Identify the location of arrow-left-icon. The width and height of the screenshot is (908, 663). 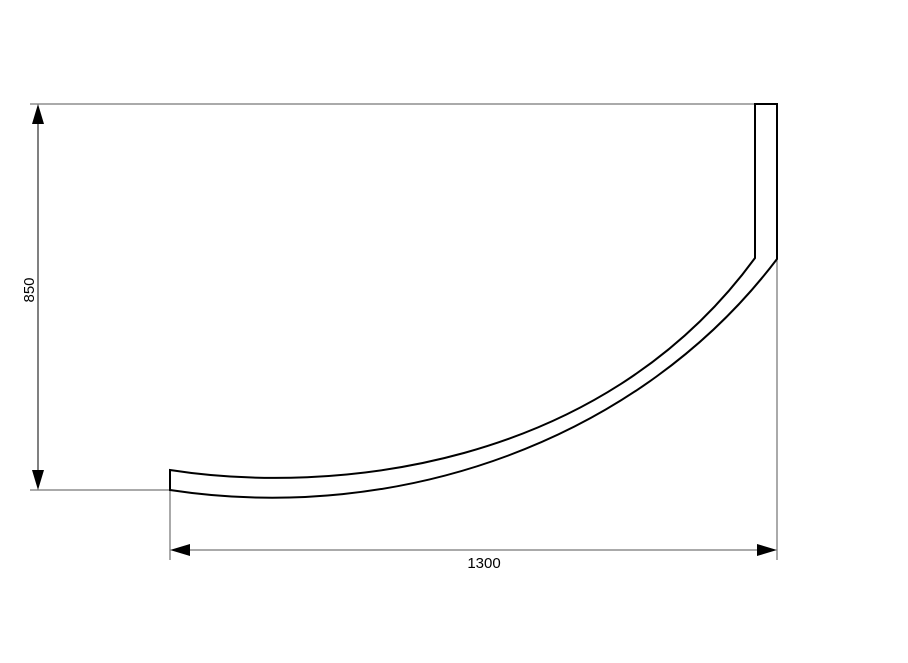
(180, 550).